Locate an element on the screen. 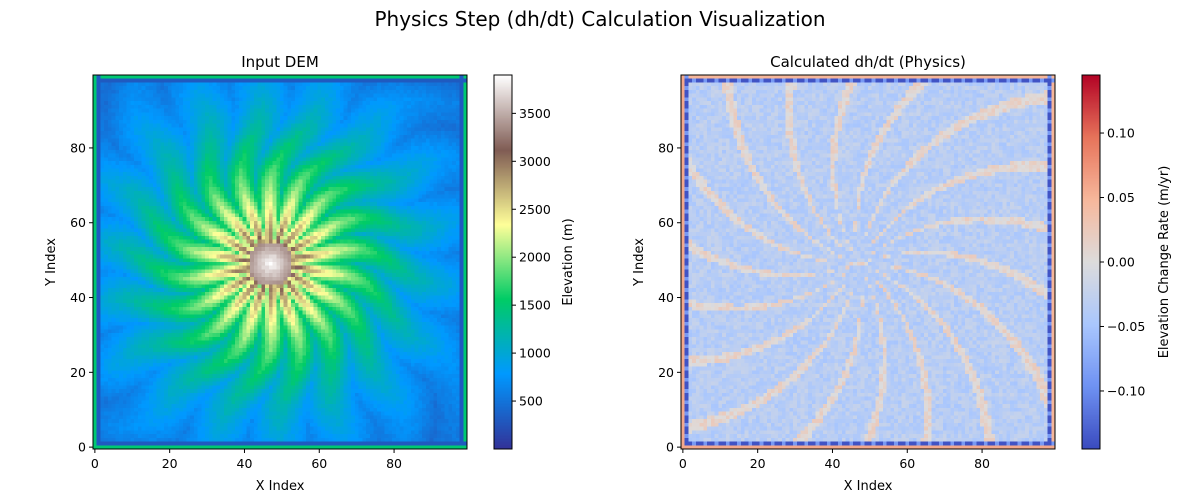 Image resolution: width=1200 pixels, height=500 pixels. dhdt-x-axis-label: X Index is located at coordinates (868, 486).